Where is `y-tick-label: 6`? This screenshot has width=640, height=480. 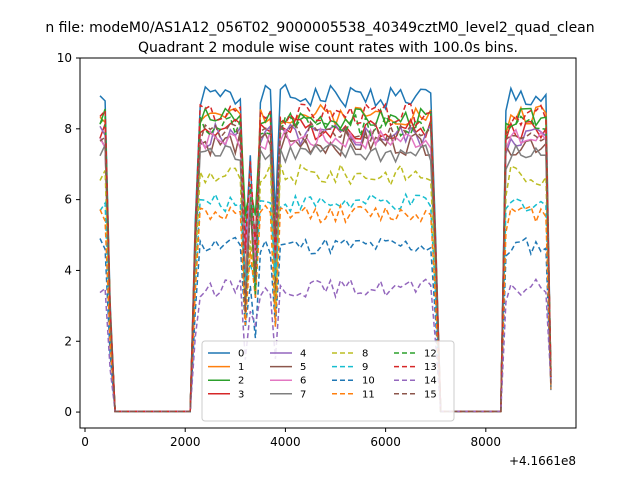 y-tick-label: 6 is located at coordinates (68, 200).